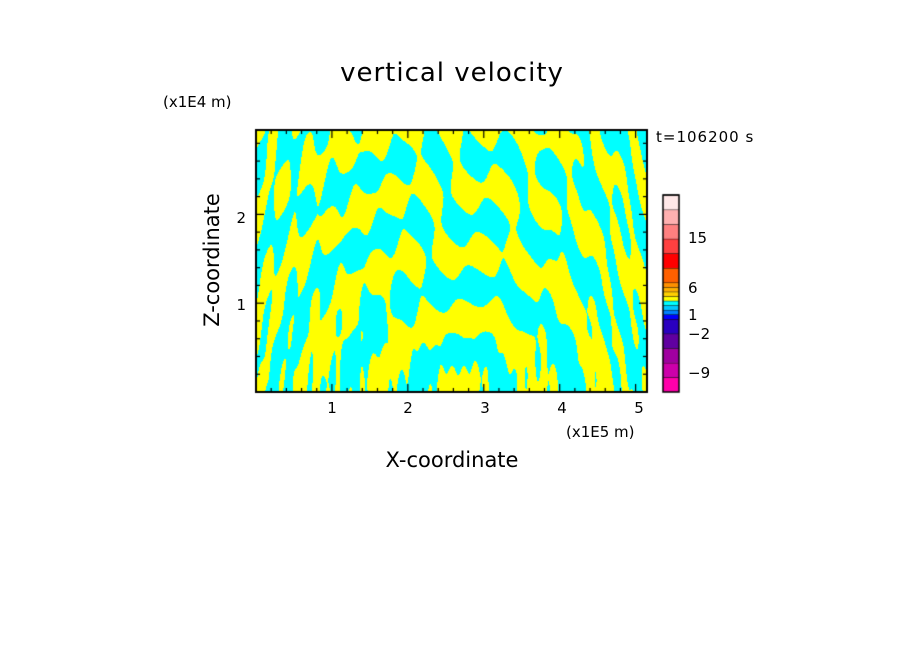 The height and width of the screenshot is (654, 904). Describe the element at coordinates (452, 73) in the screenshot. I see `chart-title: vertical velocity` at that location.